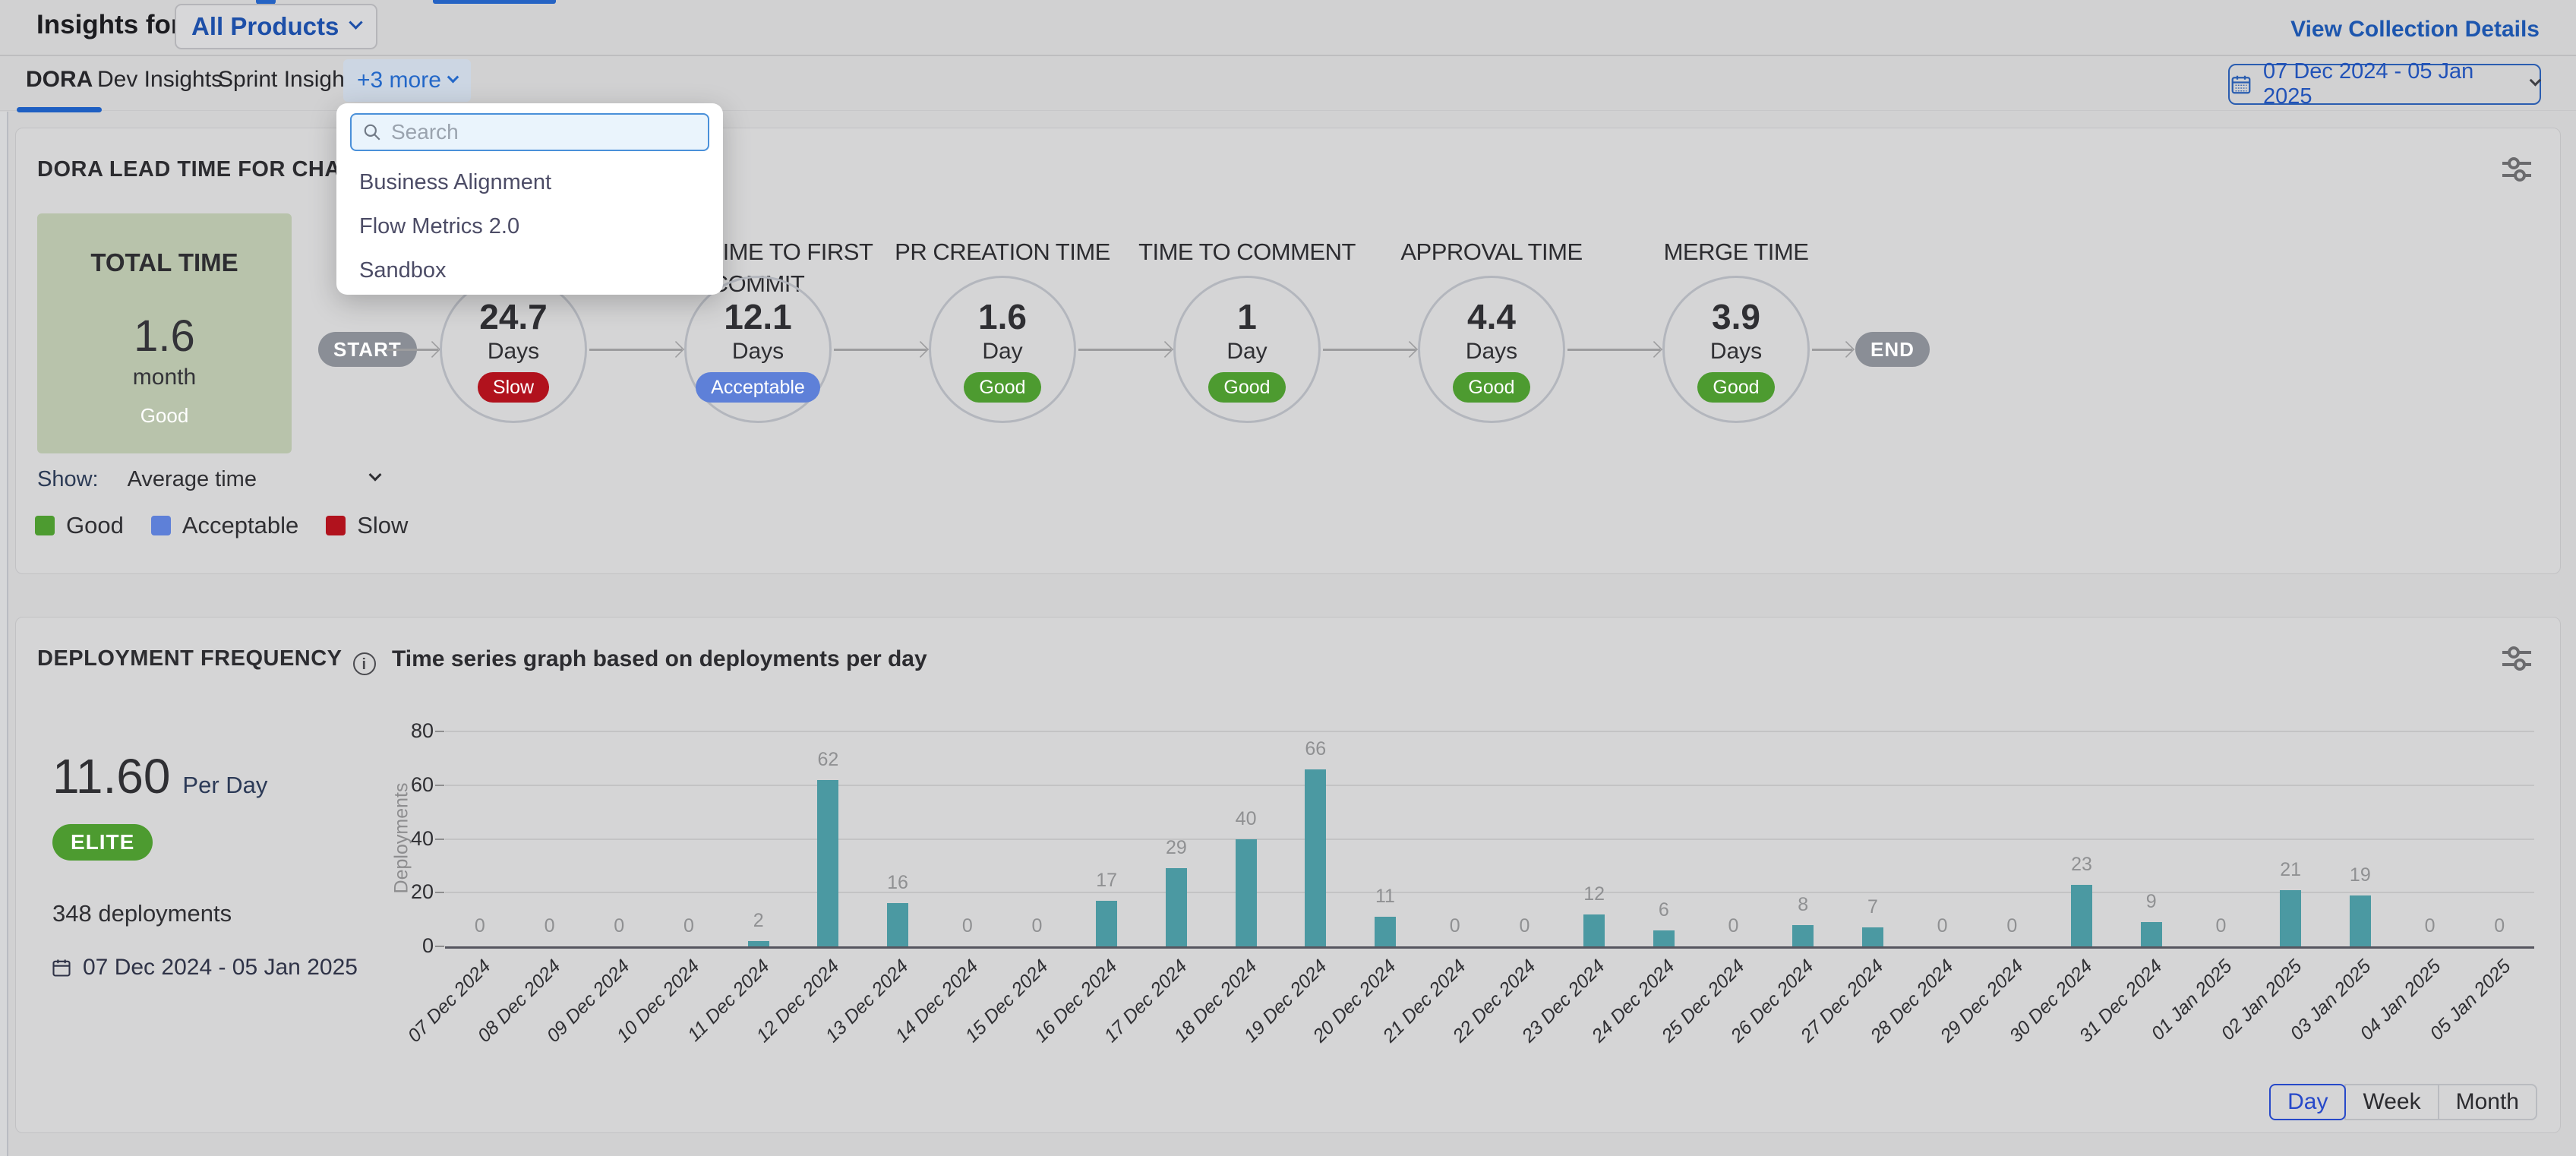  What do you see at coordinates (290, 79) in the screenshot?
I see `tab-sprint-insights: Sprint Insights` at bounding box center [290, 79].